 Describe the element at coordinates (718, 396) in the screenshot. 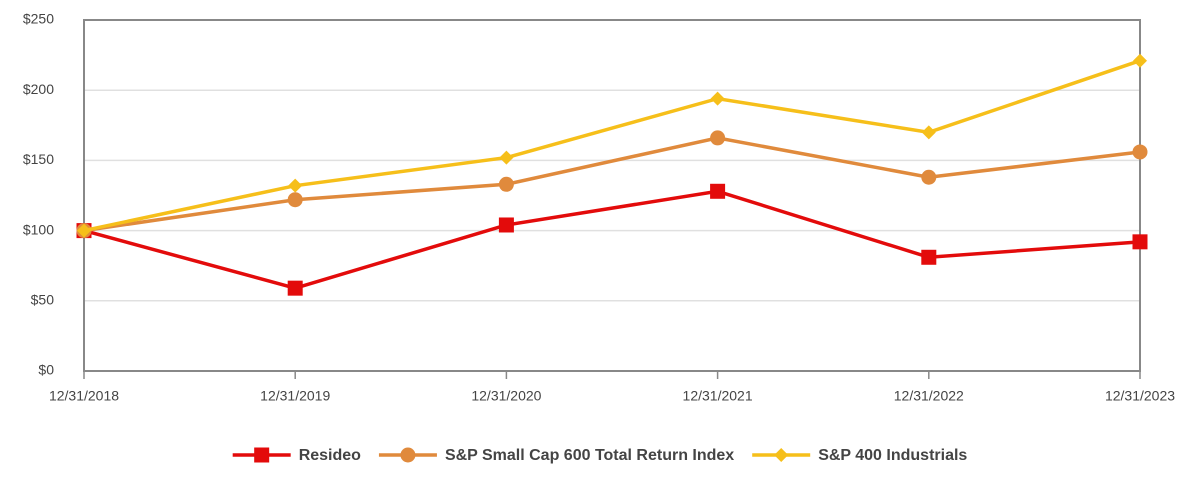

I see `x-tick-label: 12/31/2021` at that location.